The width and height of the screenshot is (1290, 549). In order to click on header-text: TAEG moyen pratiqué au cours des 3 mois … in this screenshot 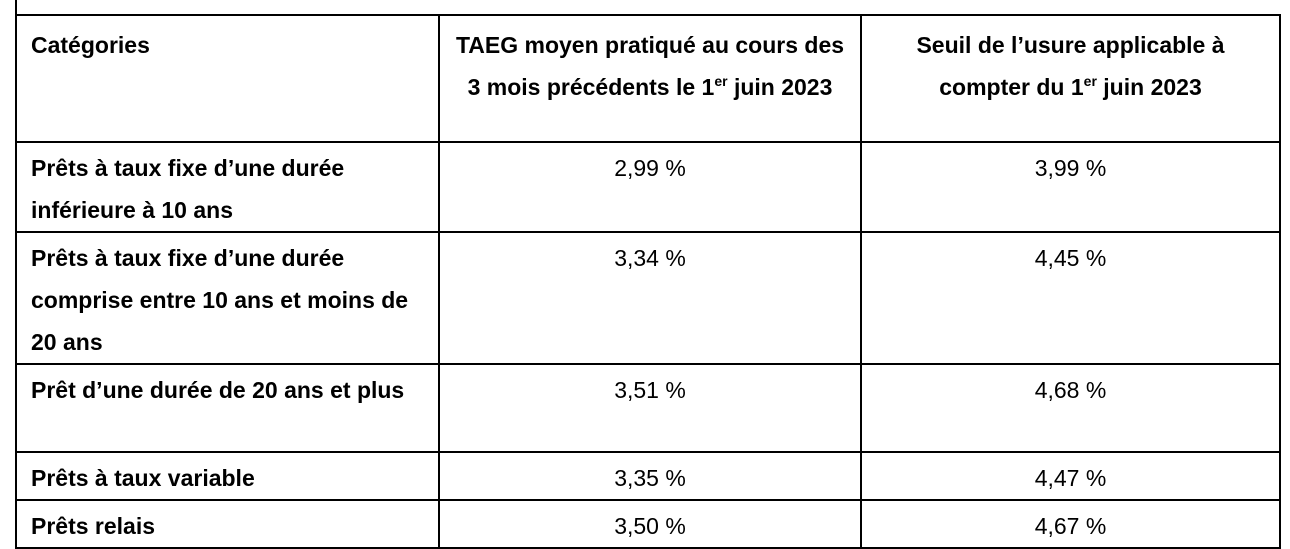, I will do `click(650, 66)`.